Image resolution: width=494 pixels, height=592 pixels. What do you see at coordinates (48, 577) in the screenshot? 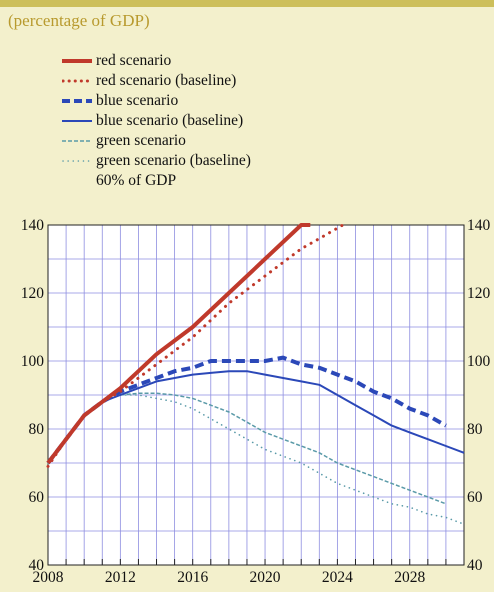
I see `x-tick-label: 2008` at bounding box center [48, 577].